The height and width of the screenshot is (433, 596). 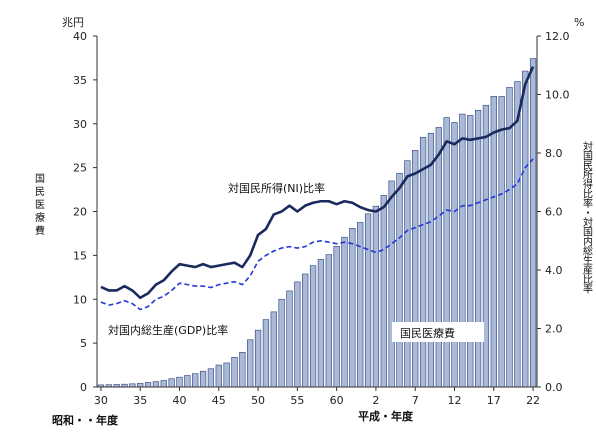 What do you see at coordinates (297, 400) in the screenshot?
I see `x-tick-label: 55` at bounding box center [297, 400].